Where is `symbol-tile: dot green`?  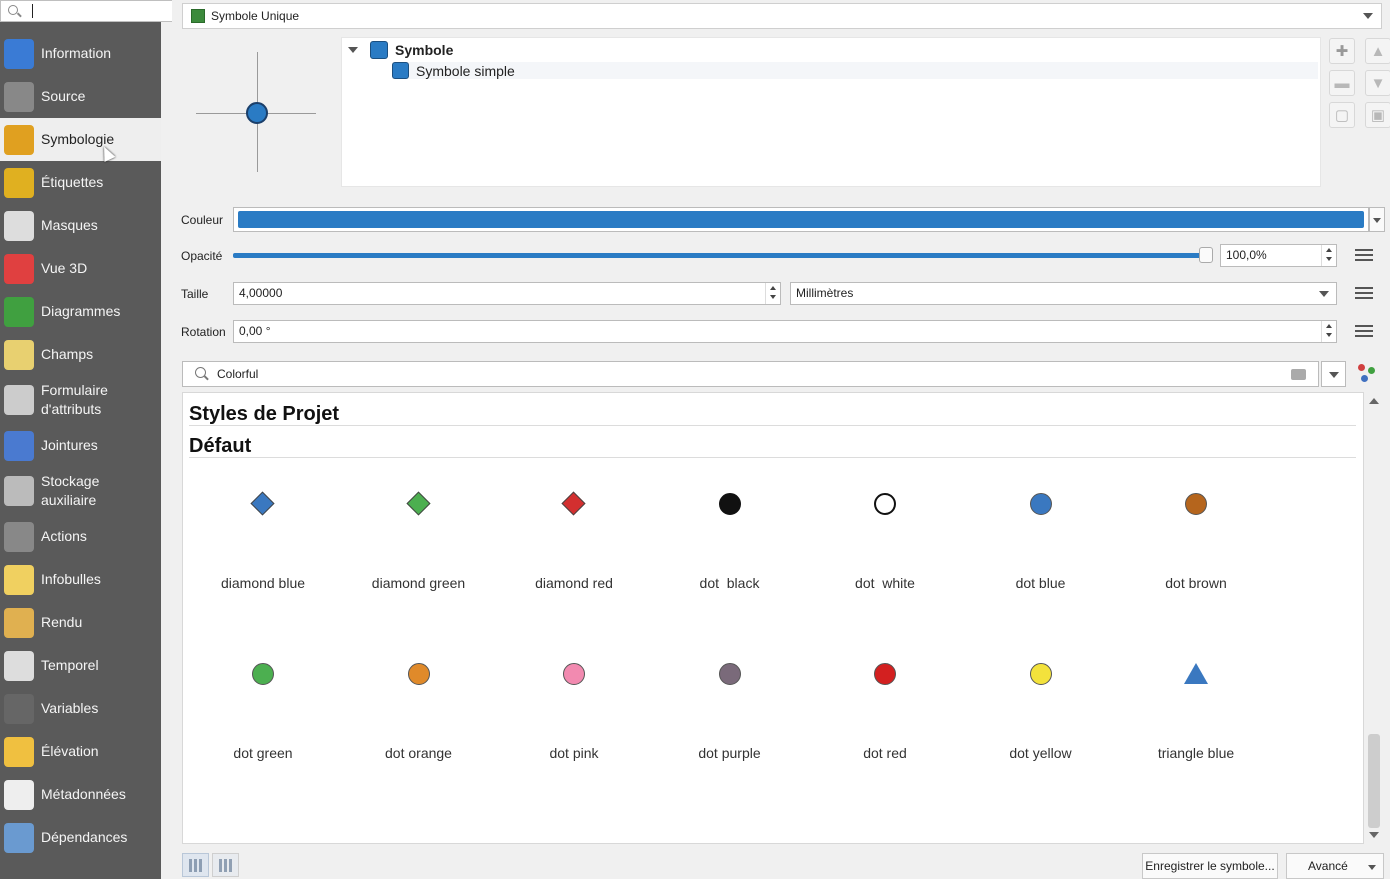
symbol-tile: dot green is located at coordinates (263, 710).